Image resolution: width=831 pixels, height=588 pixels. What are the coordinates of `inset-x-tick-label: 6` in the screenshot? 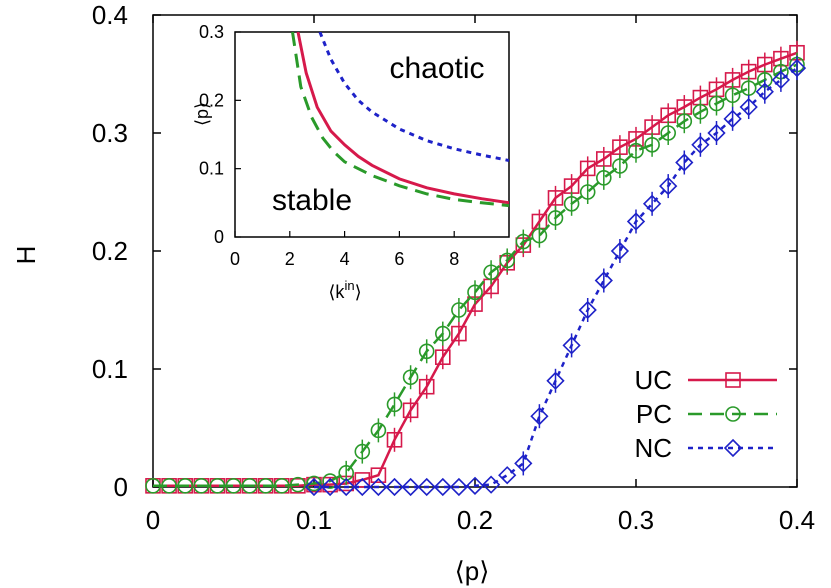 It's located at (399, 259).